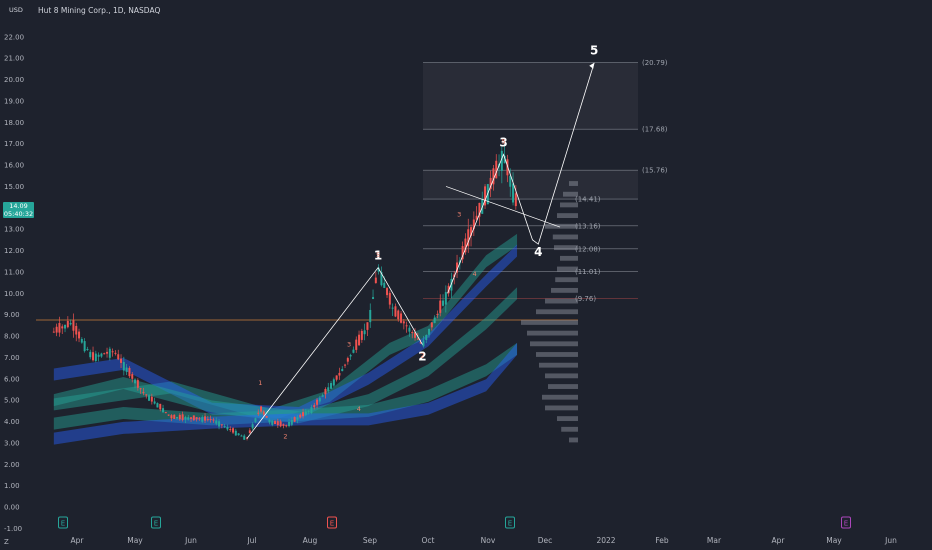  What do you see at coordinates (488, 540) in the screenshot?
I see `x-tick-label: Nov` at bounding box center [488, 540].